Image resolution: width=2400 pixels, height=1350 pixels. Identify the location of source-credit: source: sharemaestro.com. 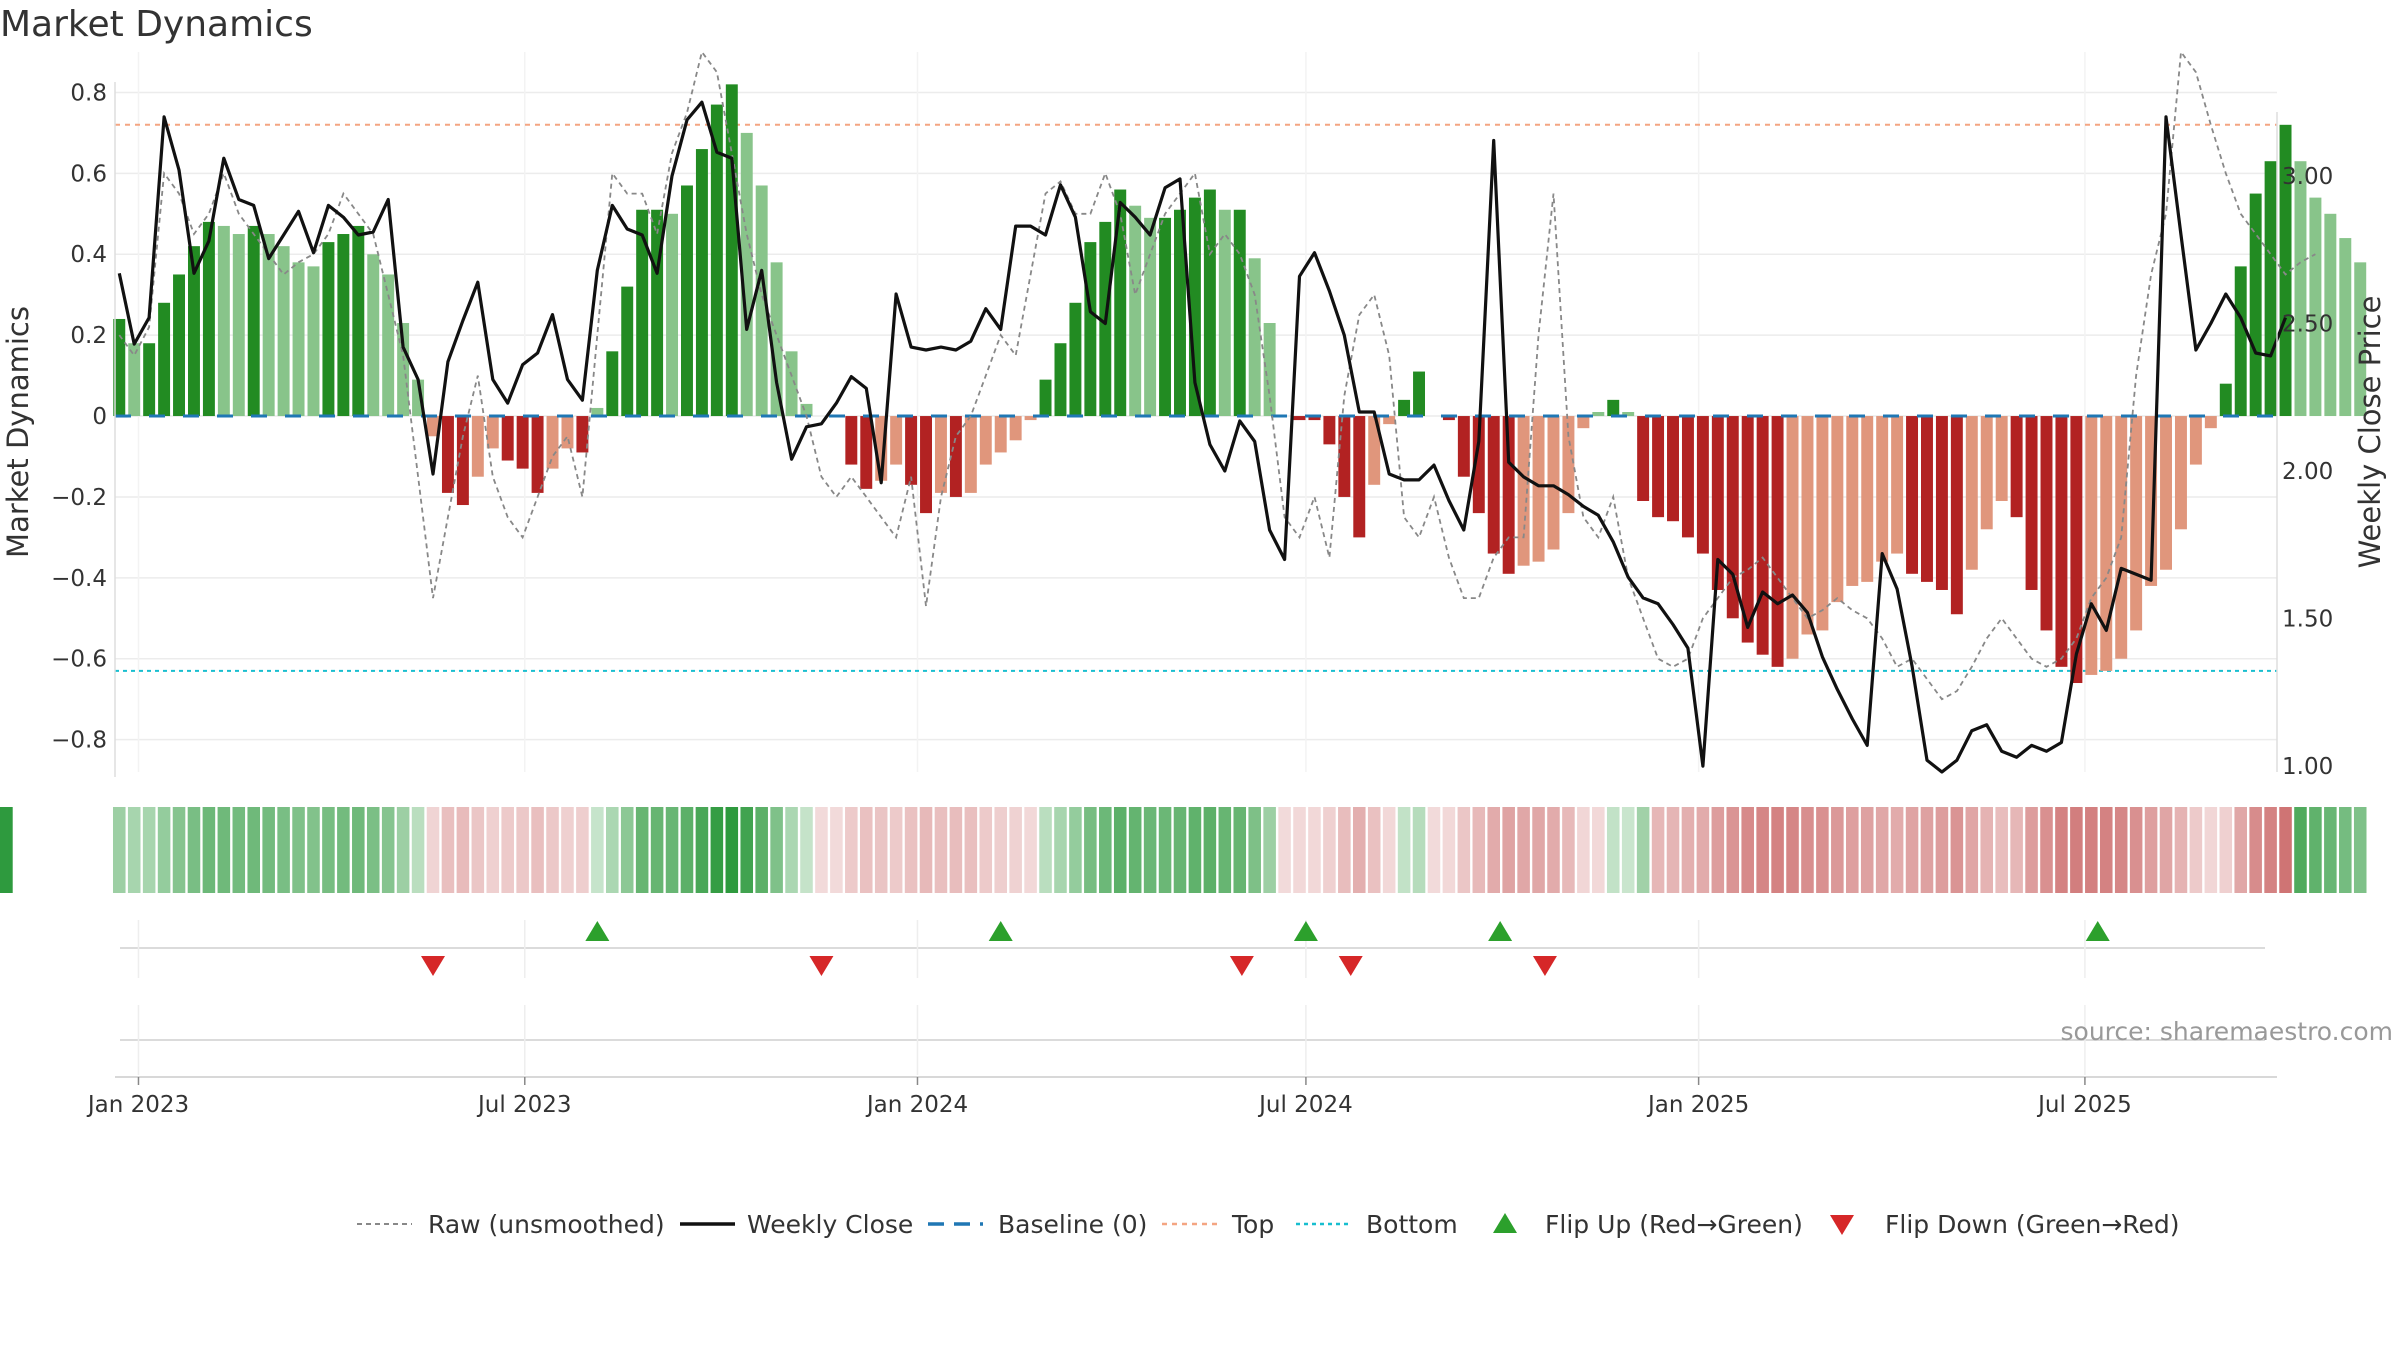
(2227, 1031).